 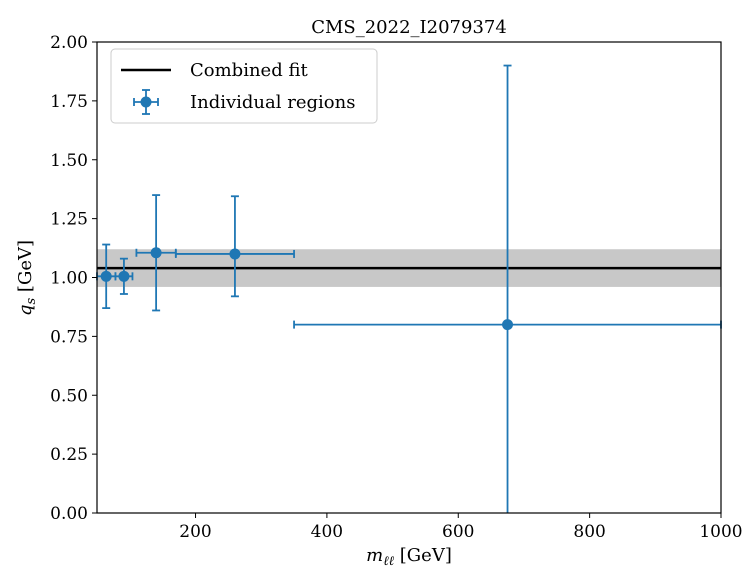 What do you see at coordinates (720, 532) in the screenshot?
I see `x-tick-label: 1000` at bounding box center [720, 532].